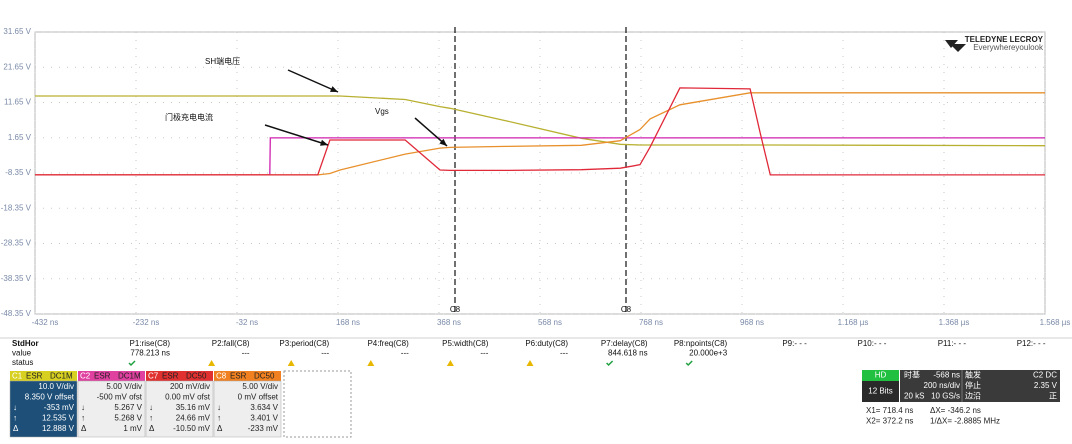 The image size is (1072, 444). I want to click on measure-param: P3:period(C8), so click(304, 343).